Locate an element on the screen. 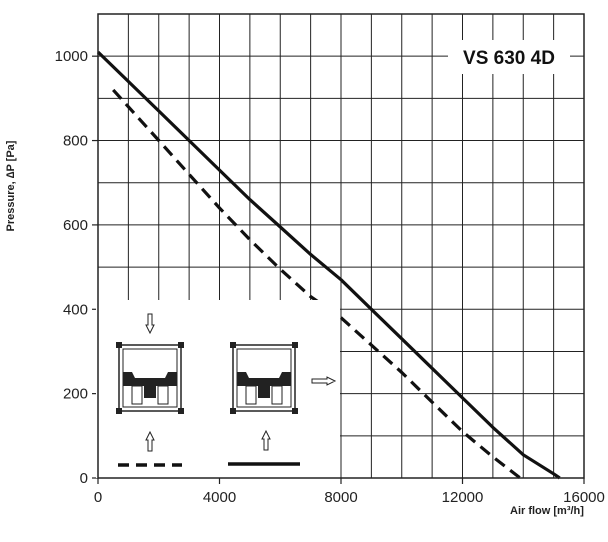 The width and height of the screenshot is (608, 542). chart-title: VS 630 4D is located at coordinates (509, 58).